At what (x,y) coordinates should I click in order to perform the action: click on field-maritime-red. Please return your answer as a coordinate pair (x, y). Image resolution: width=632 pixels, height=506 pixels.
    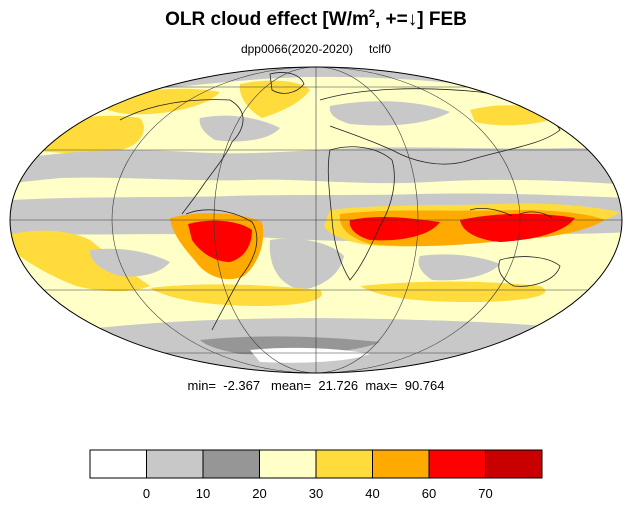
    Looking at the image, I should click on (517, 227).